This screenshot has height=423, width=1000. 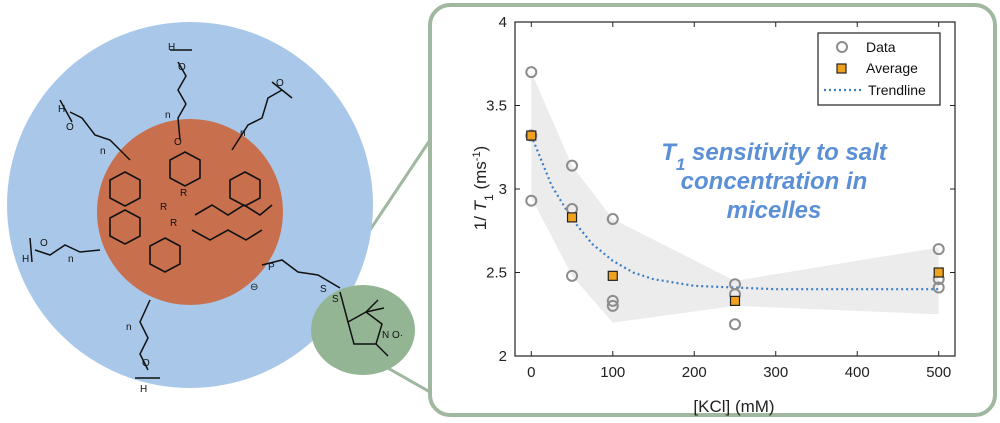 What do you see at coordinates (842, 47) in the screenshot?
I see `legend-data-marker` at bounding box center [842, 47].